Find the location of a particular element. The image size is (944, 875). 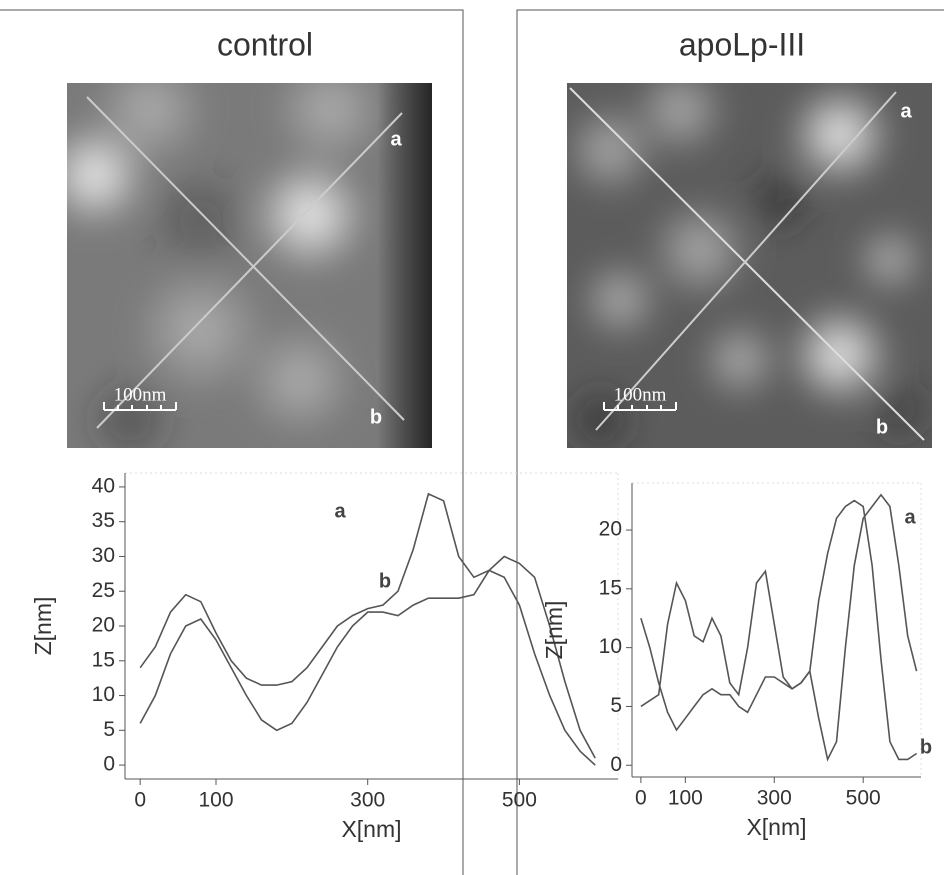

y-tick-label: 25 is located at coordinates (103, 590).